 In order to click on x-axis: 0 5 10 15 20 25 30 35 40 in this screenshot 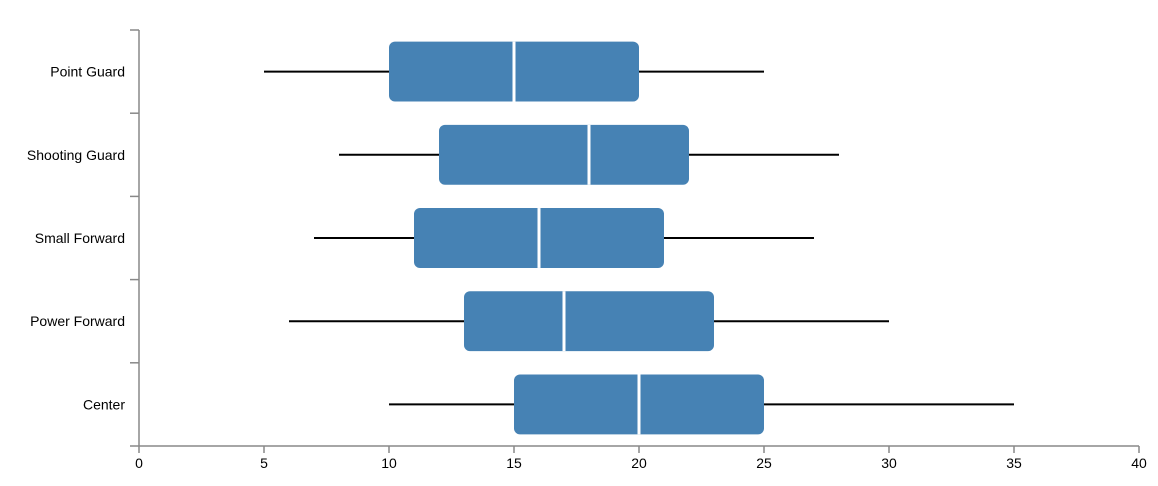, I will do `click(641, 458)`.